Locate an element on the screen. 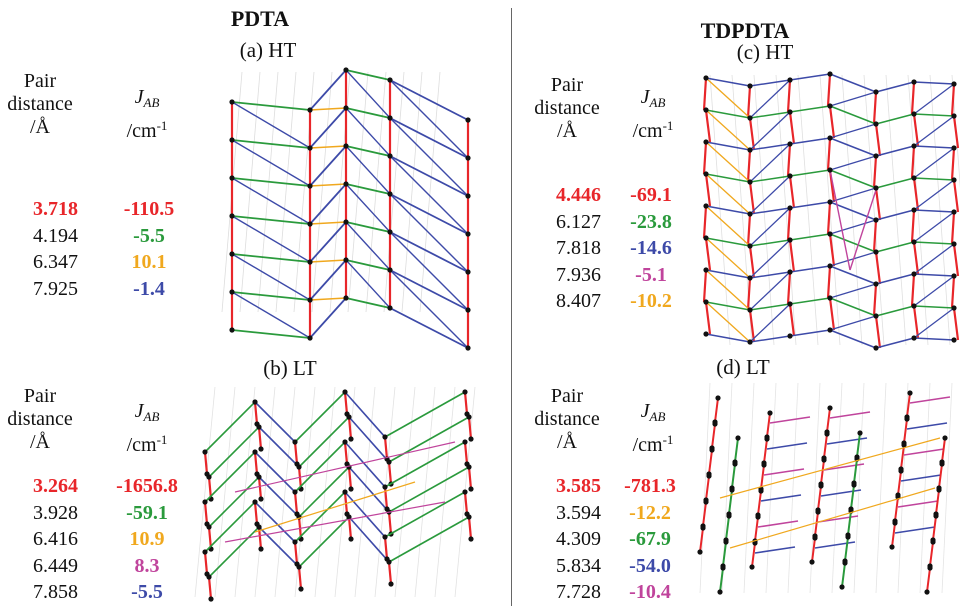  jab-header-a: JAB /cm-1 is located at coordinates (147, 114).